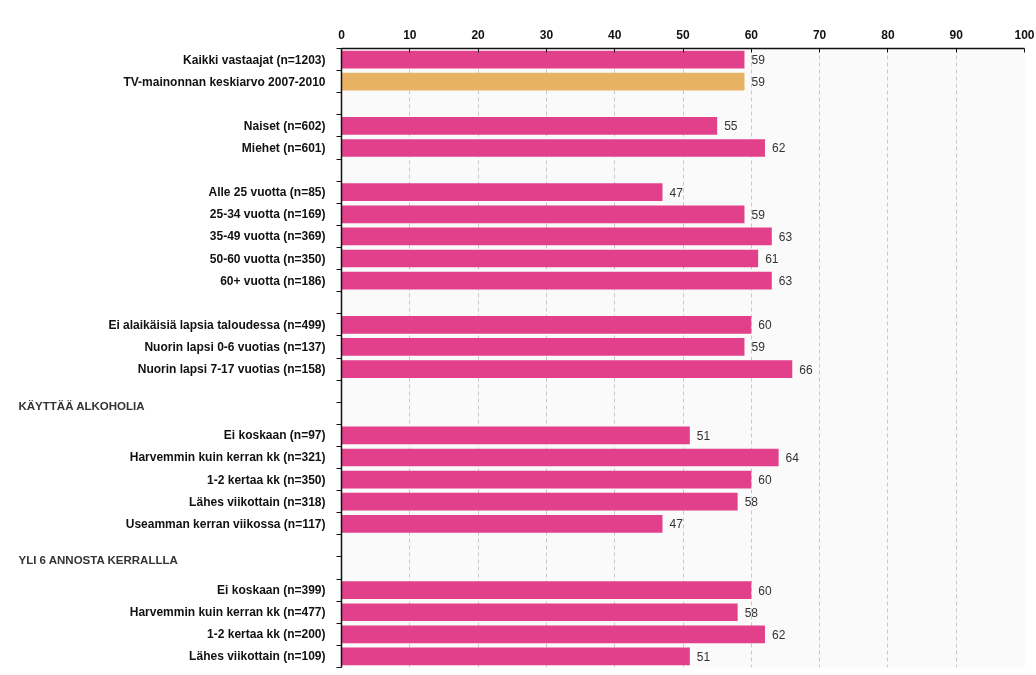 The image size is (1036, 675). Describe the element at coordinates (267, 192) in the screenshot. I see `y-tick-label: Alle 25 vuotta (n=85)` at that location.